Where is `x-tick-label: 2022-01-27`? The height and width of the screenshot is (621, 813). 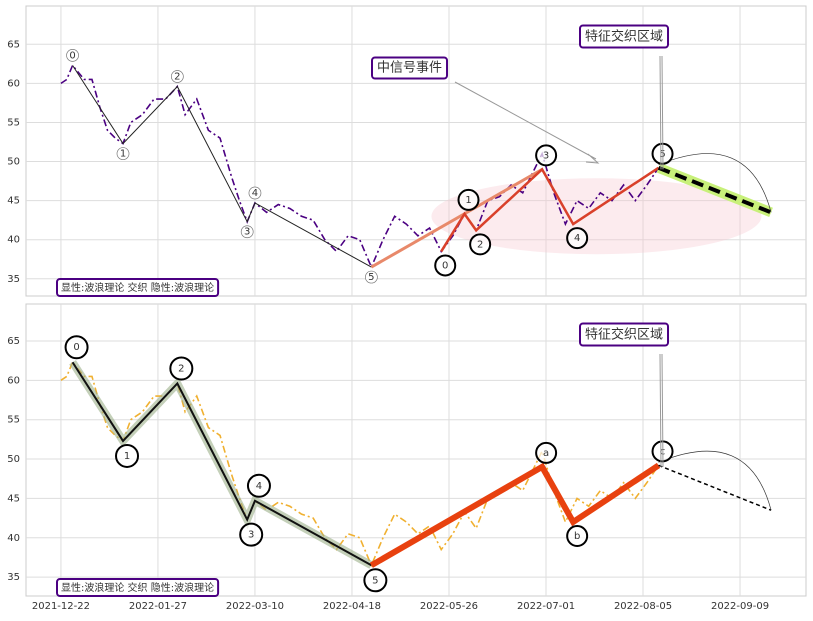
x-tick-label: 2022-01-27 is located at coordinates (158, 606).